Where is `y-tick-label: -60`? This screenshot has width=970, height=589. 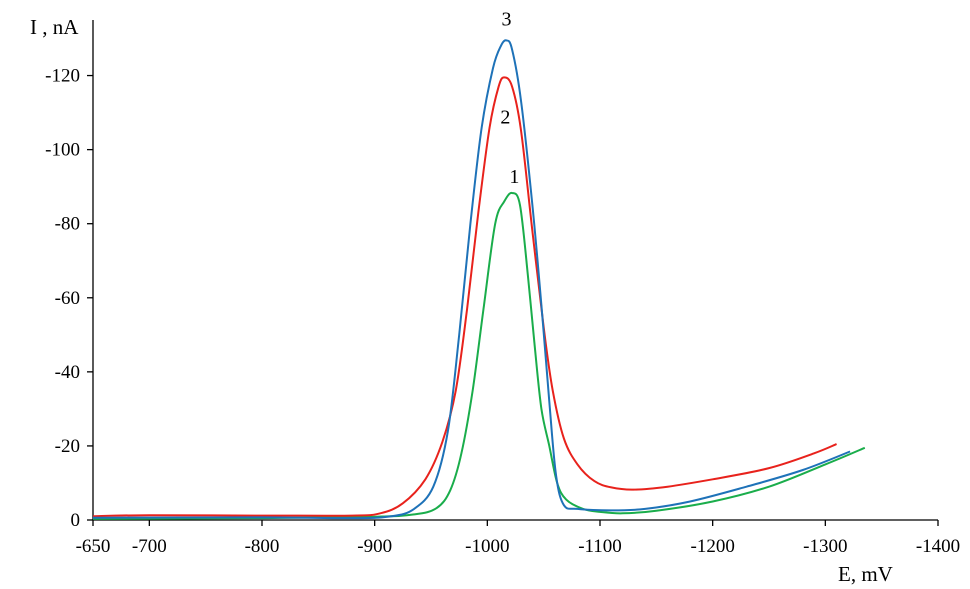 y-tick-label: -60 is located at coordinates (67, 298).